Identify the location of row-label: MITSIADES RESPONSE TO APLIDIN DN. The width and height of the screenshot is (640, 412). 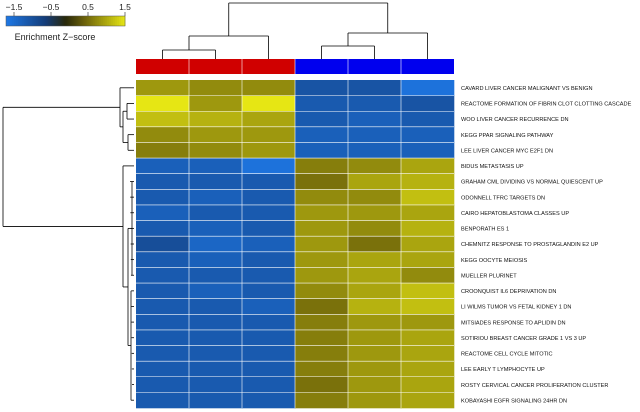
(513, 323).